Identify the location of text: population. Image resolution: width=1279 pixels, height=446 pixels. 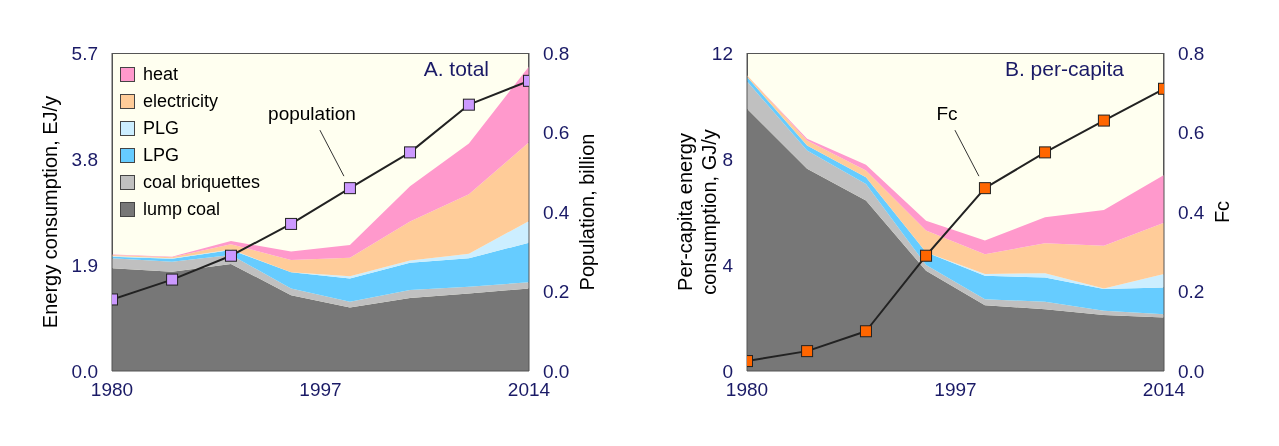
(312, 114).